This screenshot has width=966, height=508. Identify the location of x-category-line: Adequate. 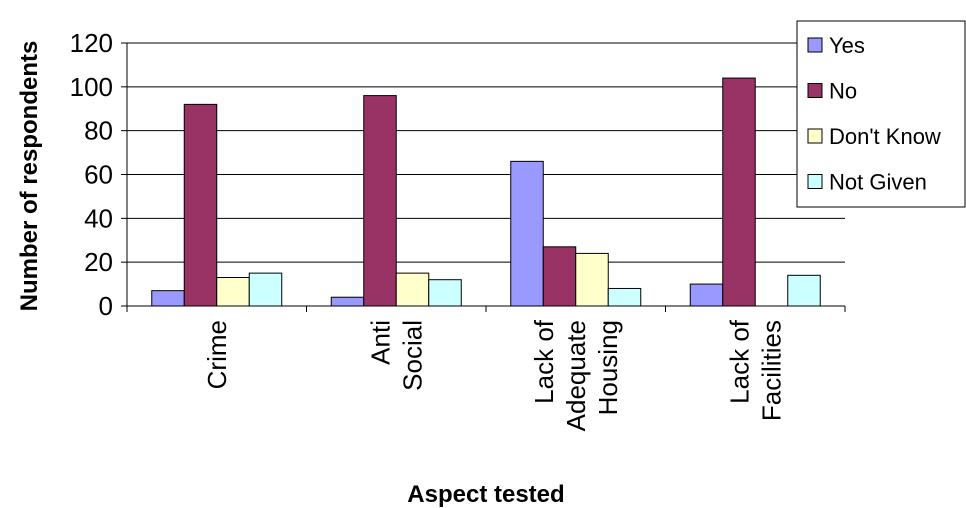
(576, 375).